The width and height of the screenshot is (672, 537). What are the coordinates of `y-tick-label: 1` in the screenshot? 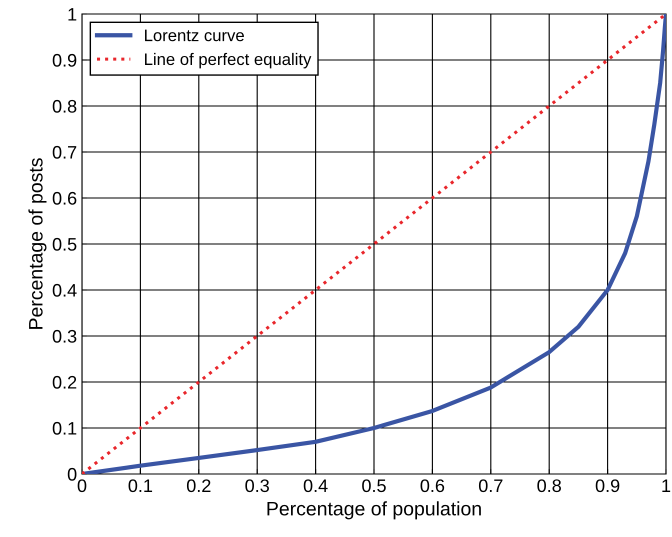 It's located at (72, 14).